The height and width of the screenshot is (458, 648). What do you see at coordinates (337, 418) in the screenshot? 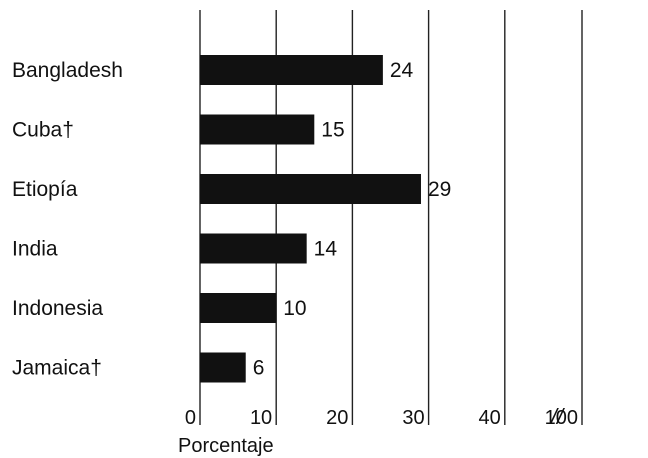
I see `tick-label-20: 20` at bounding box center [337, 418].